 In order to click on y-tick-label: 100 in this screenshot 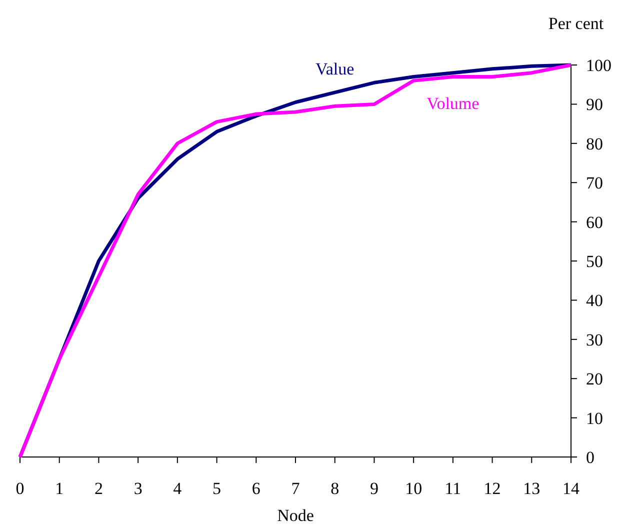, I will do `click(599, 65)`.